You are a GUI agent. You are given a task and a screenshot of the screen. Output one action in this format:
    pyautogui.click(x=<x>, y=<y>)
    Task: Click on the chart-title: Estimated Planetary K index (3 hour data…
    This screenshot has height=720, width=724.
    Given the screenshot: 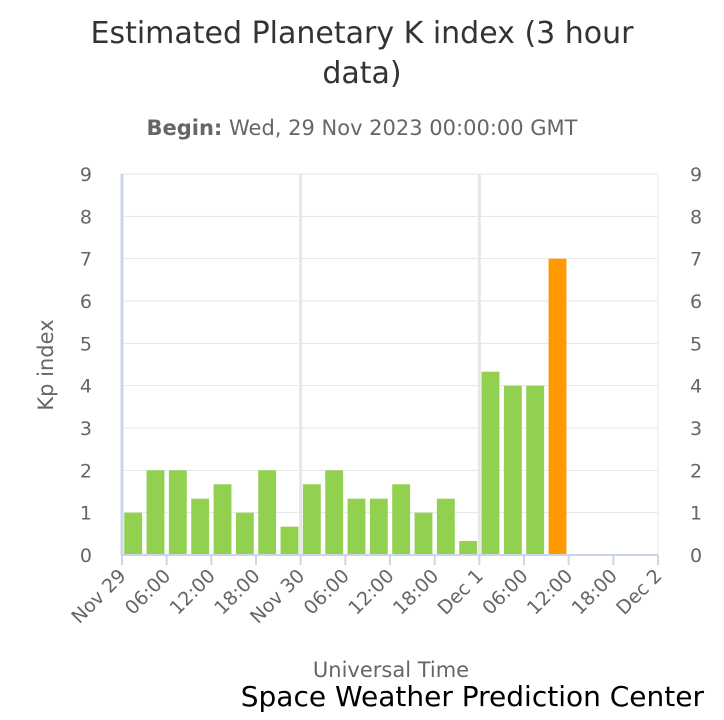 What is the action you would take?
    pyautogui.click(x=362, y=54)
    